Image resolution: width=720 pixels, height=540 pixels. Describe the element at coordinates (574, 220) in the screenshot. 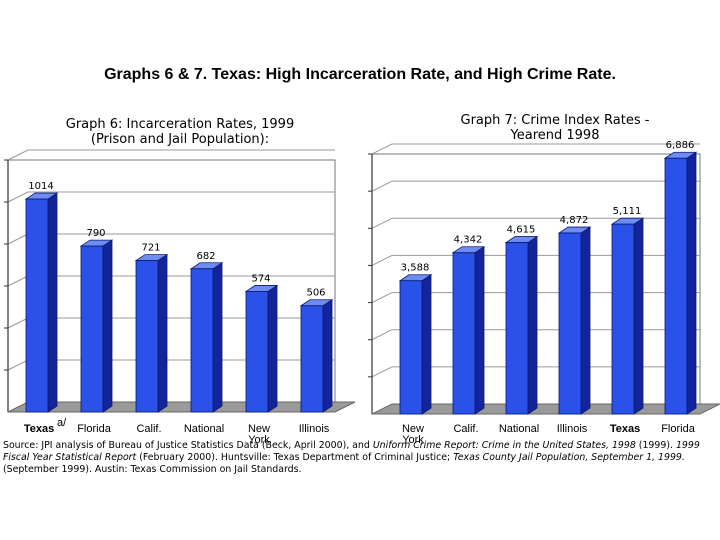

I see `value-label: 4,872` at that location.